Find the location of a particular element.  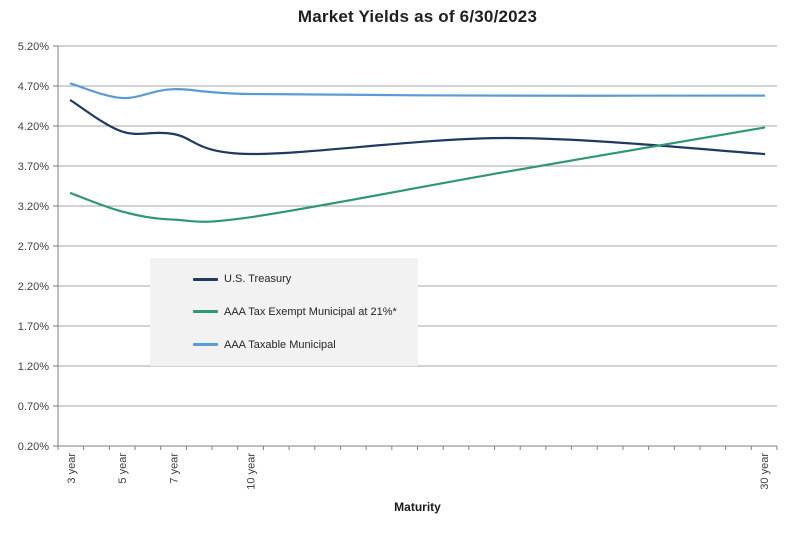

x-tick-label: 10 year is located at coordinates (252, 471).